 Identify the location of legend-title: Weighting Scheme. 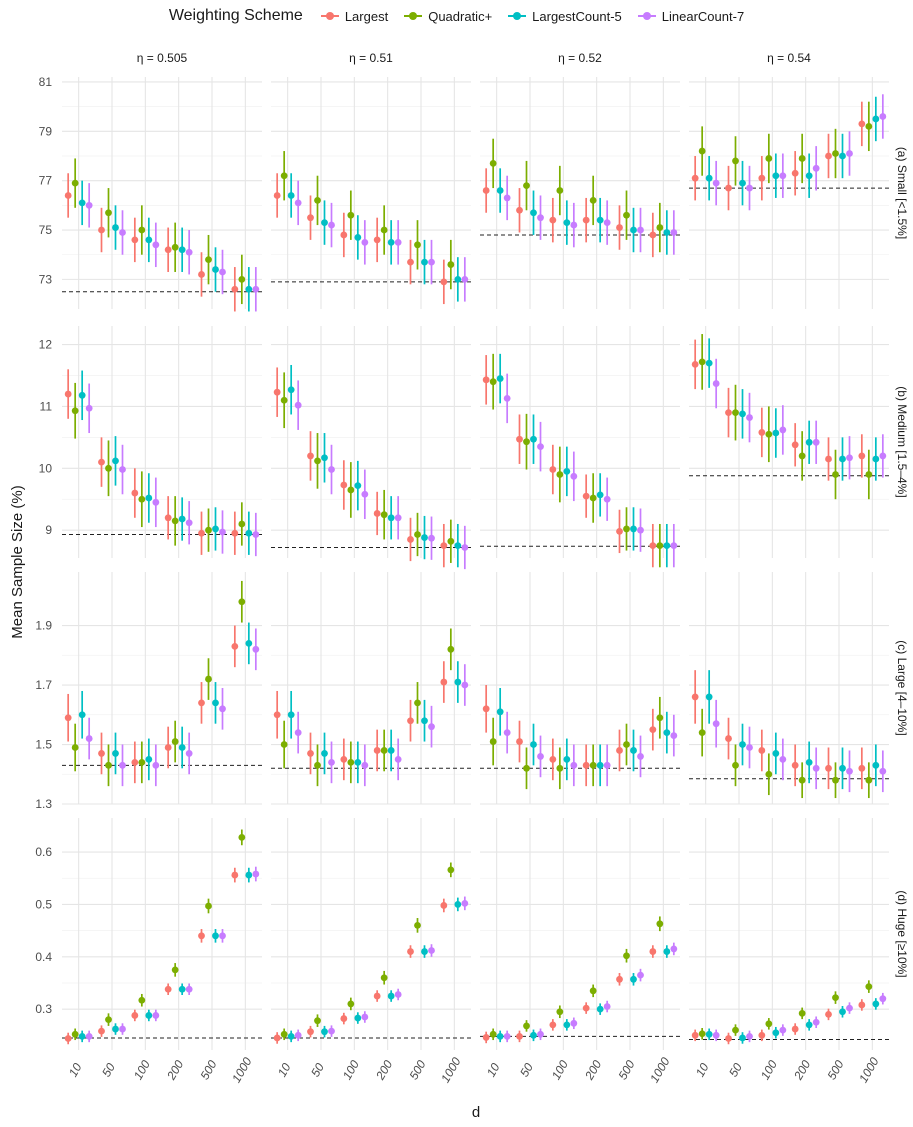
(235, 15).